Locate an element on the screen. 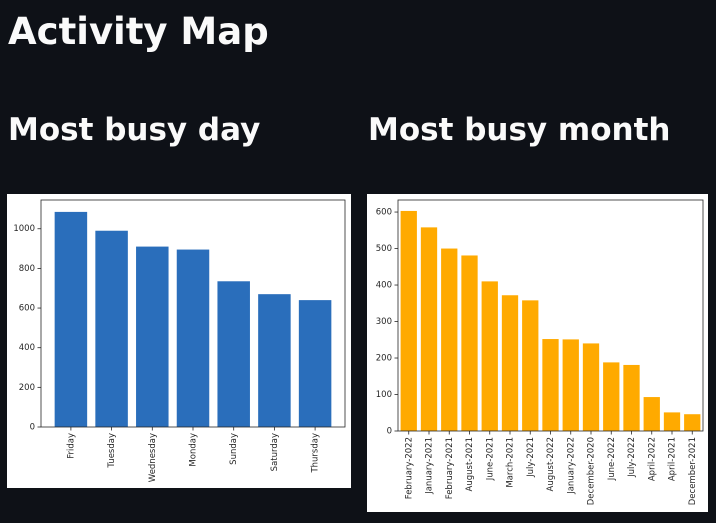  month-bar-june-2022 is located at coordinates (611, 396).